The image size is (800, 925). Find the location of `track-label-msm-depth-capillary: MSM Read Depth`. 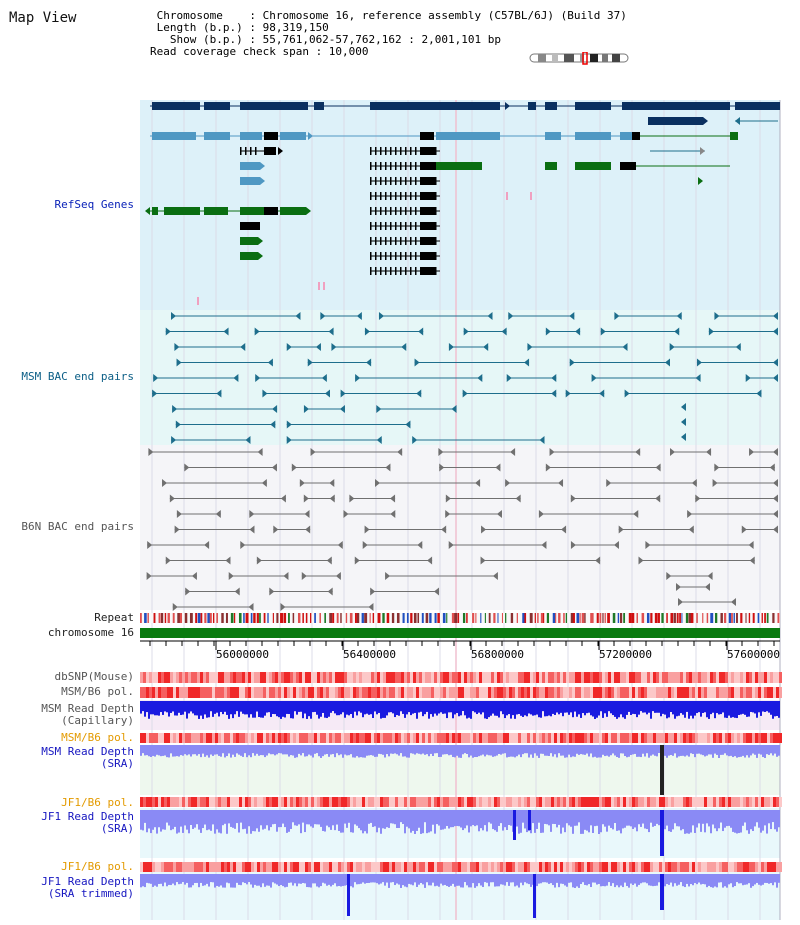

track-label-msm-depth-capillary: MSM Read Depth is located at coordinates (87, 708).